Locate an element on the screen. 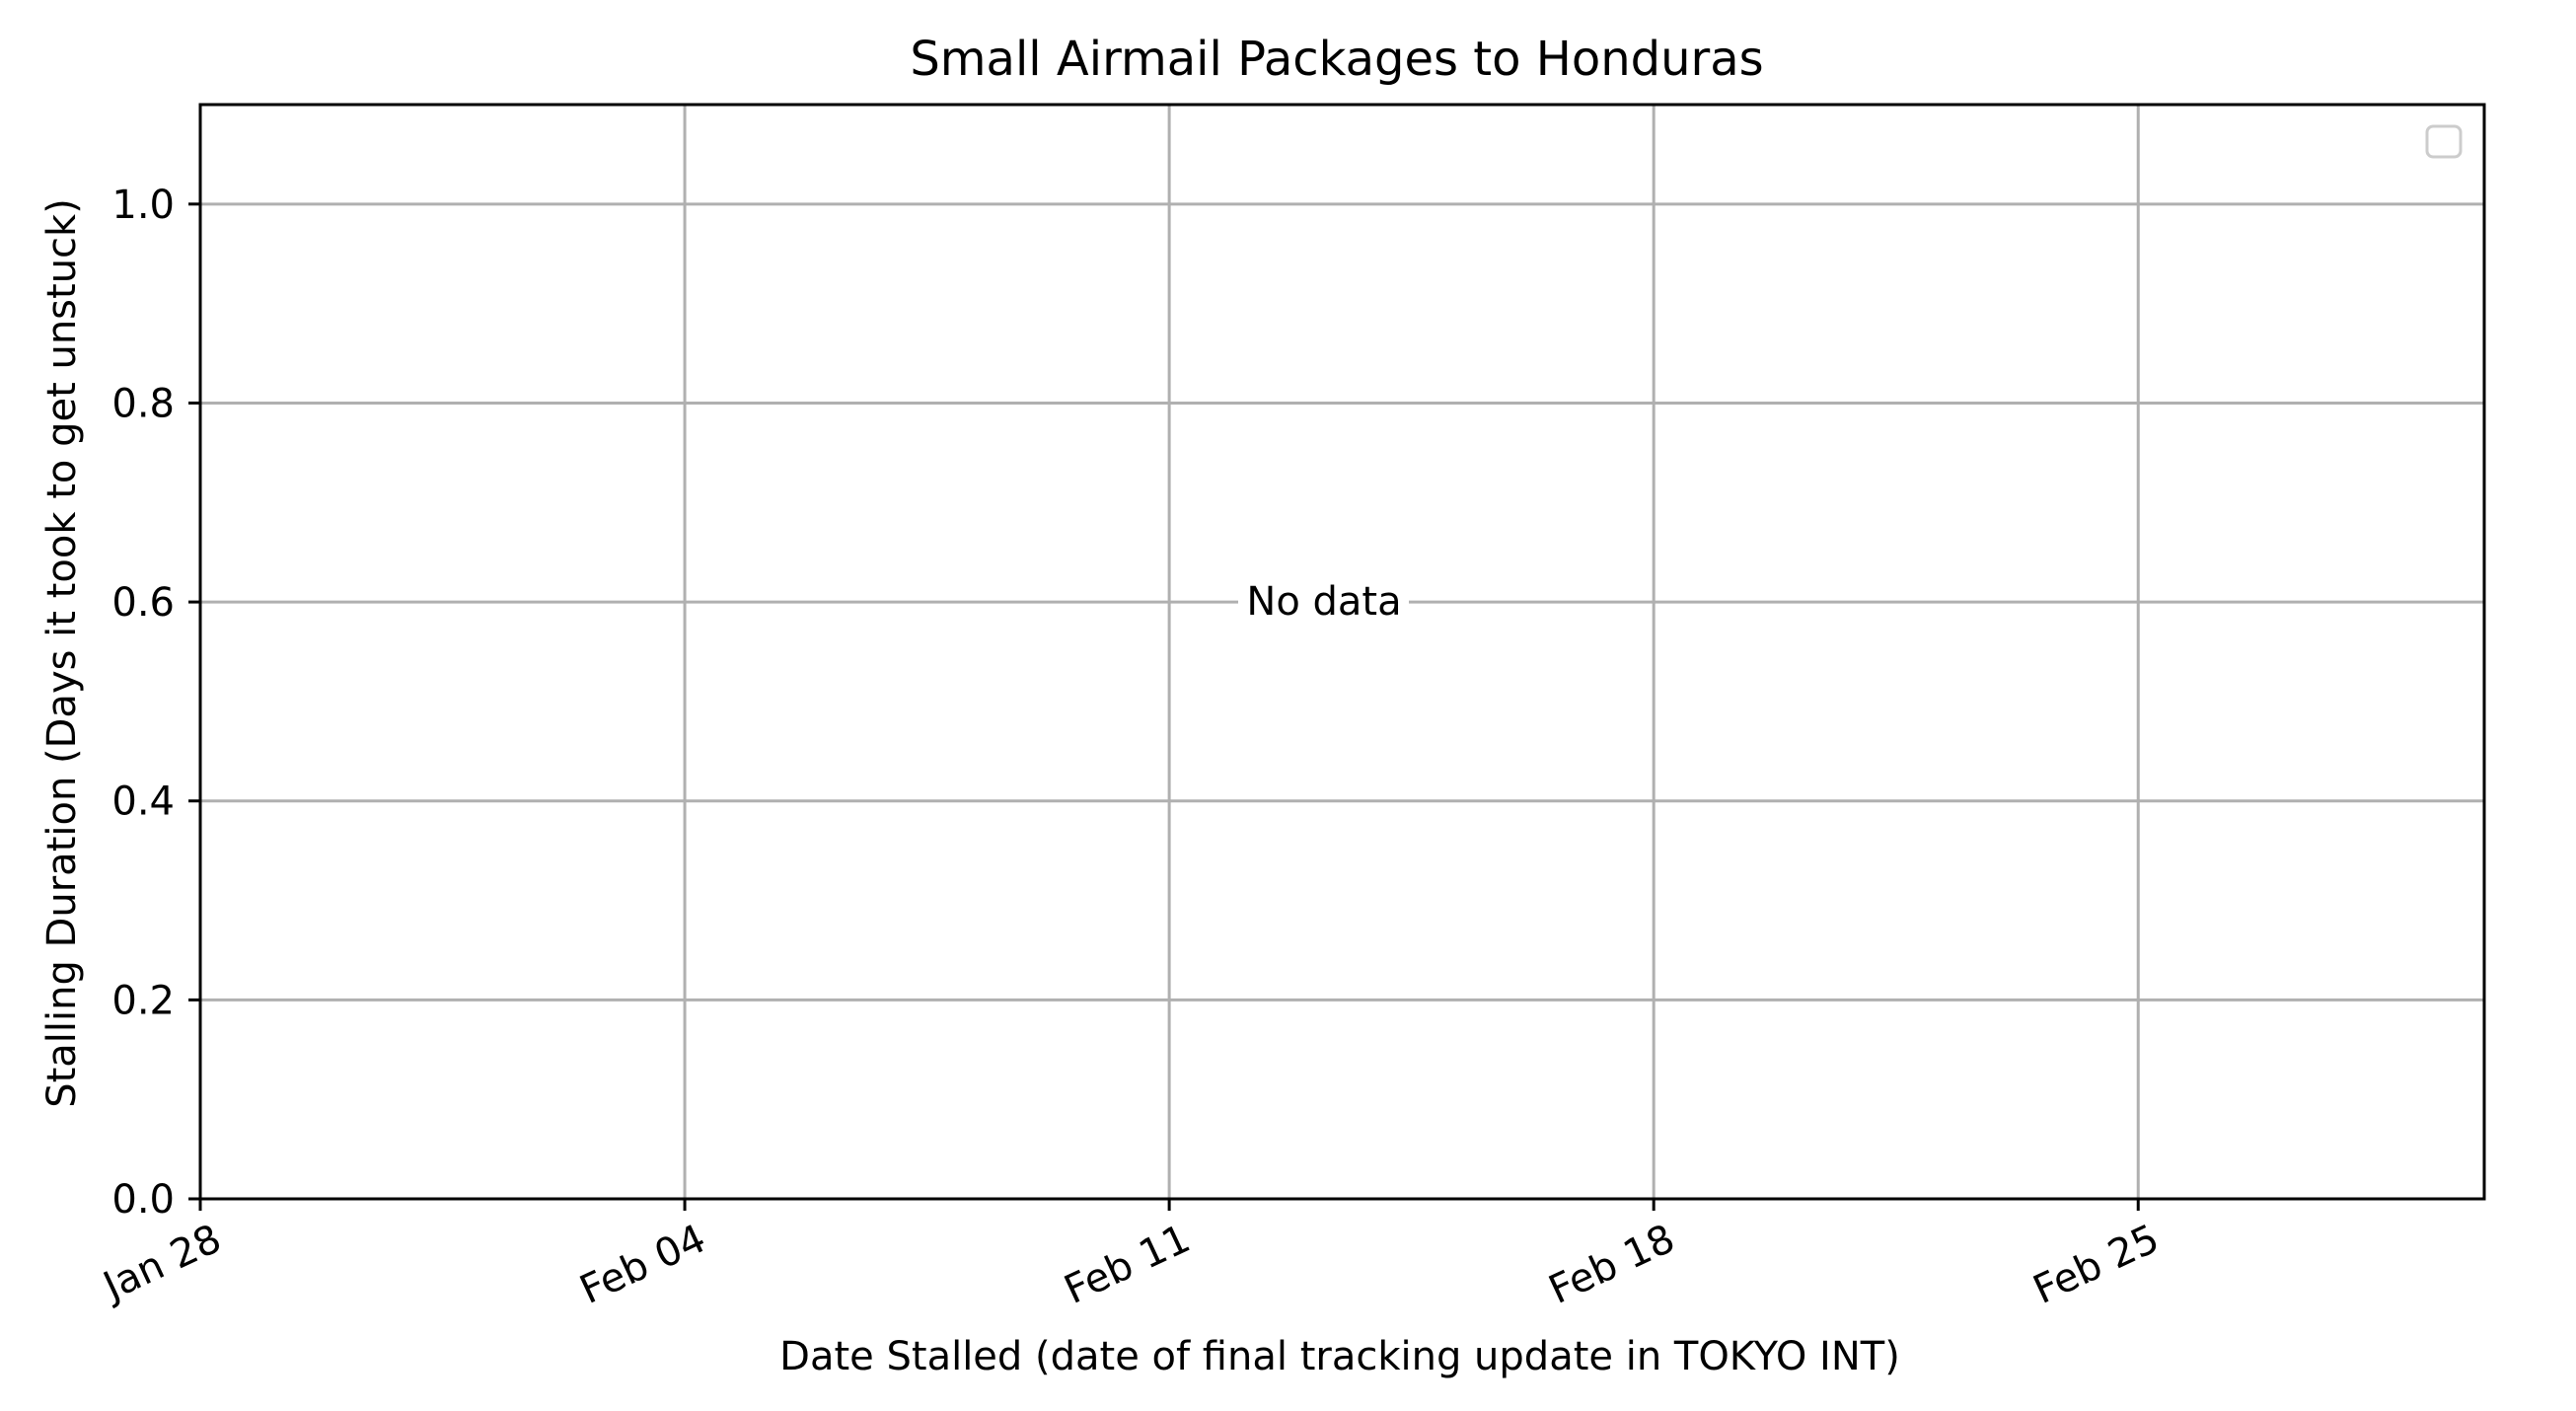  chart-title: Small Airmail Packages to Honduras is located at coordinates (1336, 59).